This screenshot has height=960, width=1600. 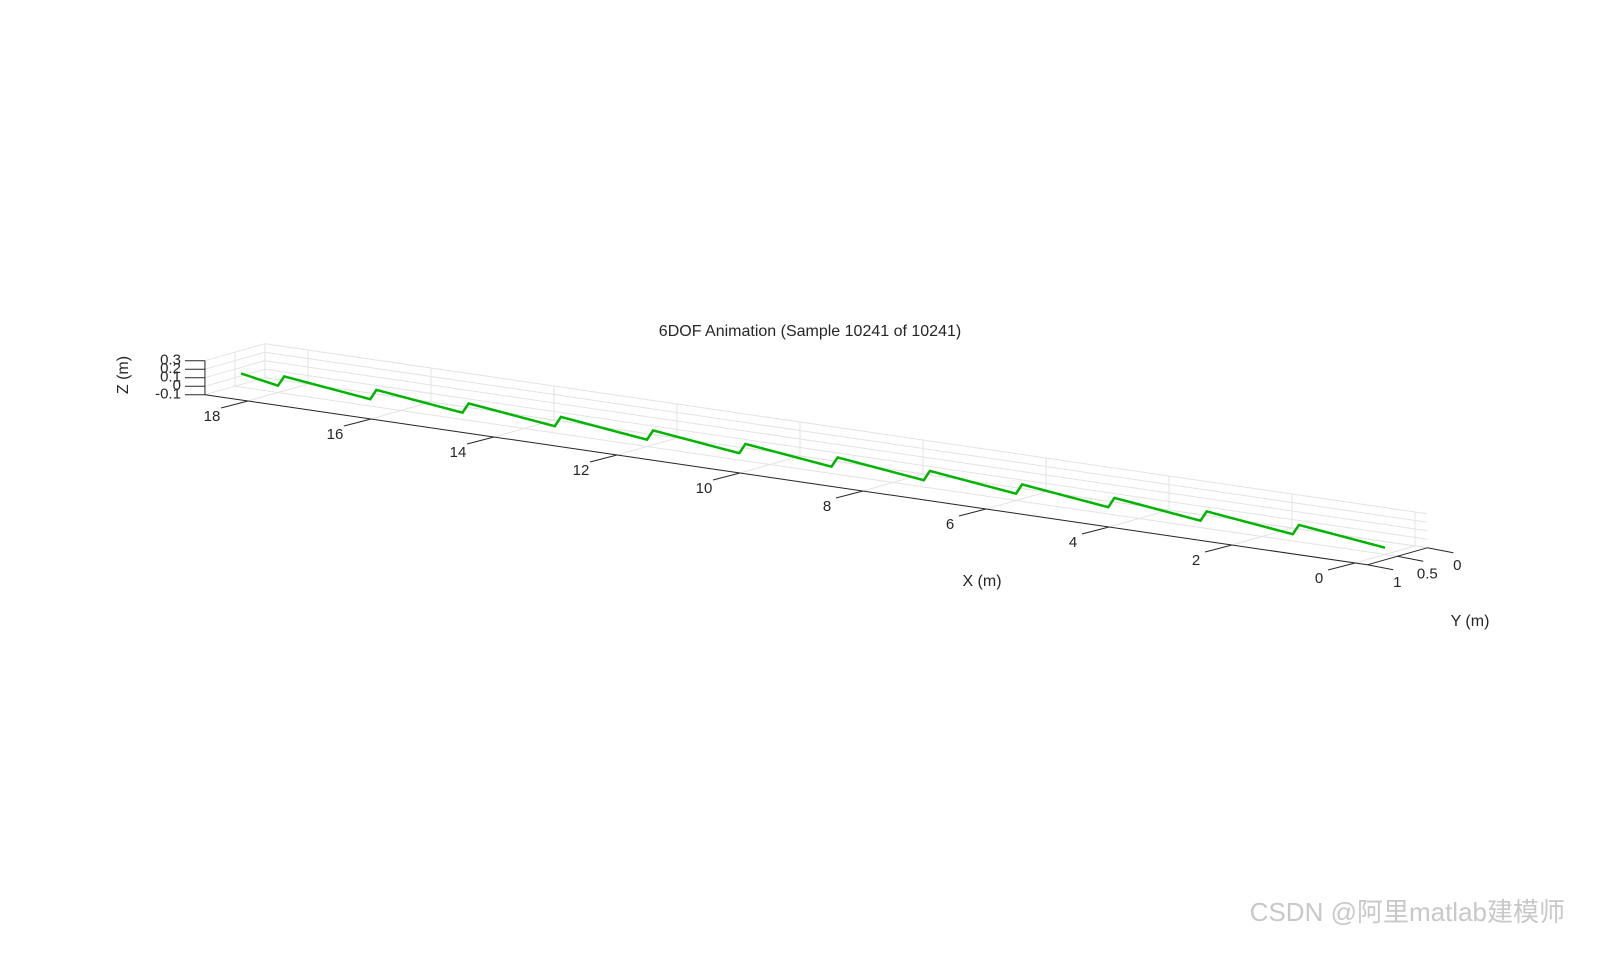 What do you see at coordinates (1470, 621) in the screenshot?
I see `y-axis-label: Y (m)` at bounding box center [1470, 621].